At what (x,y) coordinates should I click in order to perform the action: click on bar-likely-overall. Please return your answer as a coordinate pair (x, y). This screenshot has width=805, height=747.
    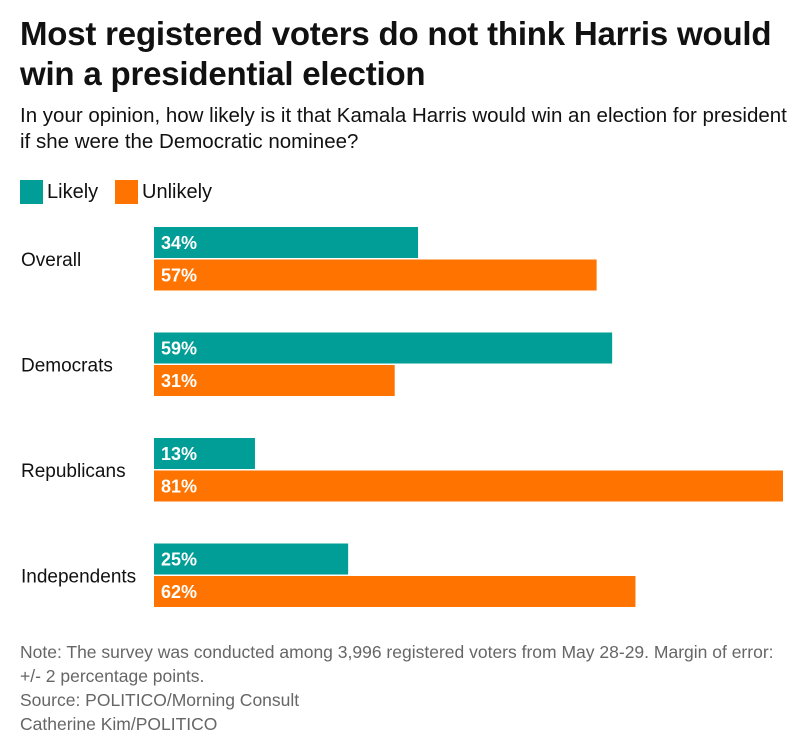
    Looking at the image, I should click on (286, 242).